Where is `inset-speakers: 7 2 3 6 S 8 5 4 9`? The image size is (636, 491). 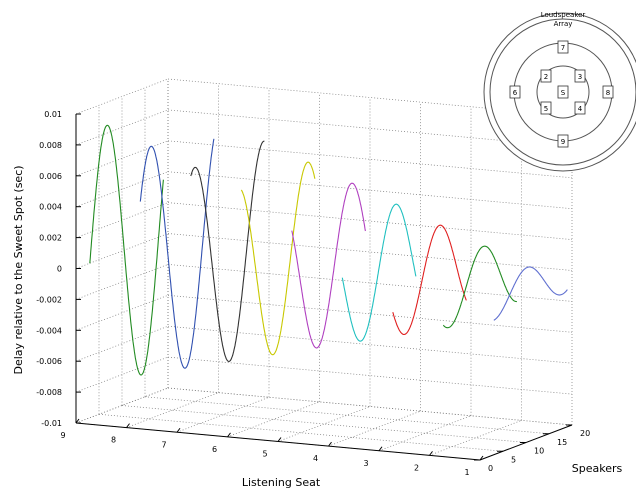 inset-speakers: 7 2 3 6 S 8 5 4 9 is located at coordinates (561, 94).